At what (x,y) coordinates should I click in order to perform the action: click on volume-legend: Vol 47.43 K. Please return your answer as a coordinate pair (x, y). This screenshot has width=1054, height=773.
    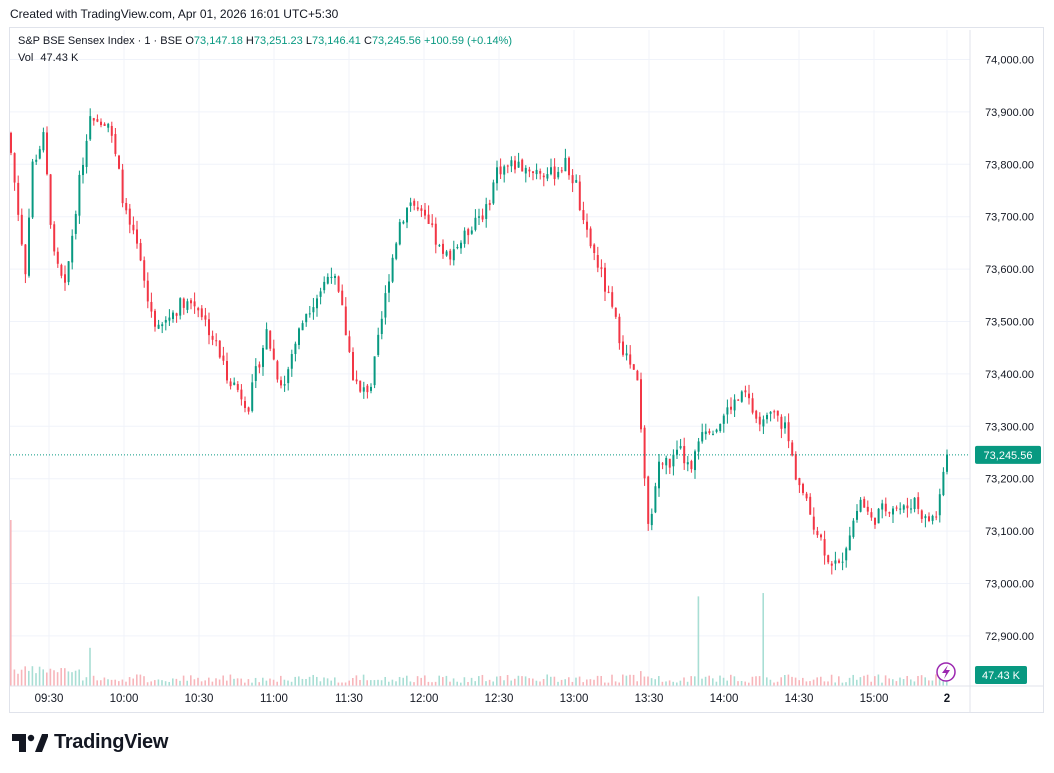
    Looking at the image, I should click on (48, 58).